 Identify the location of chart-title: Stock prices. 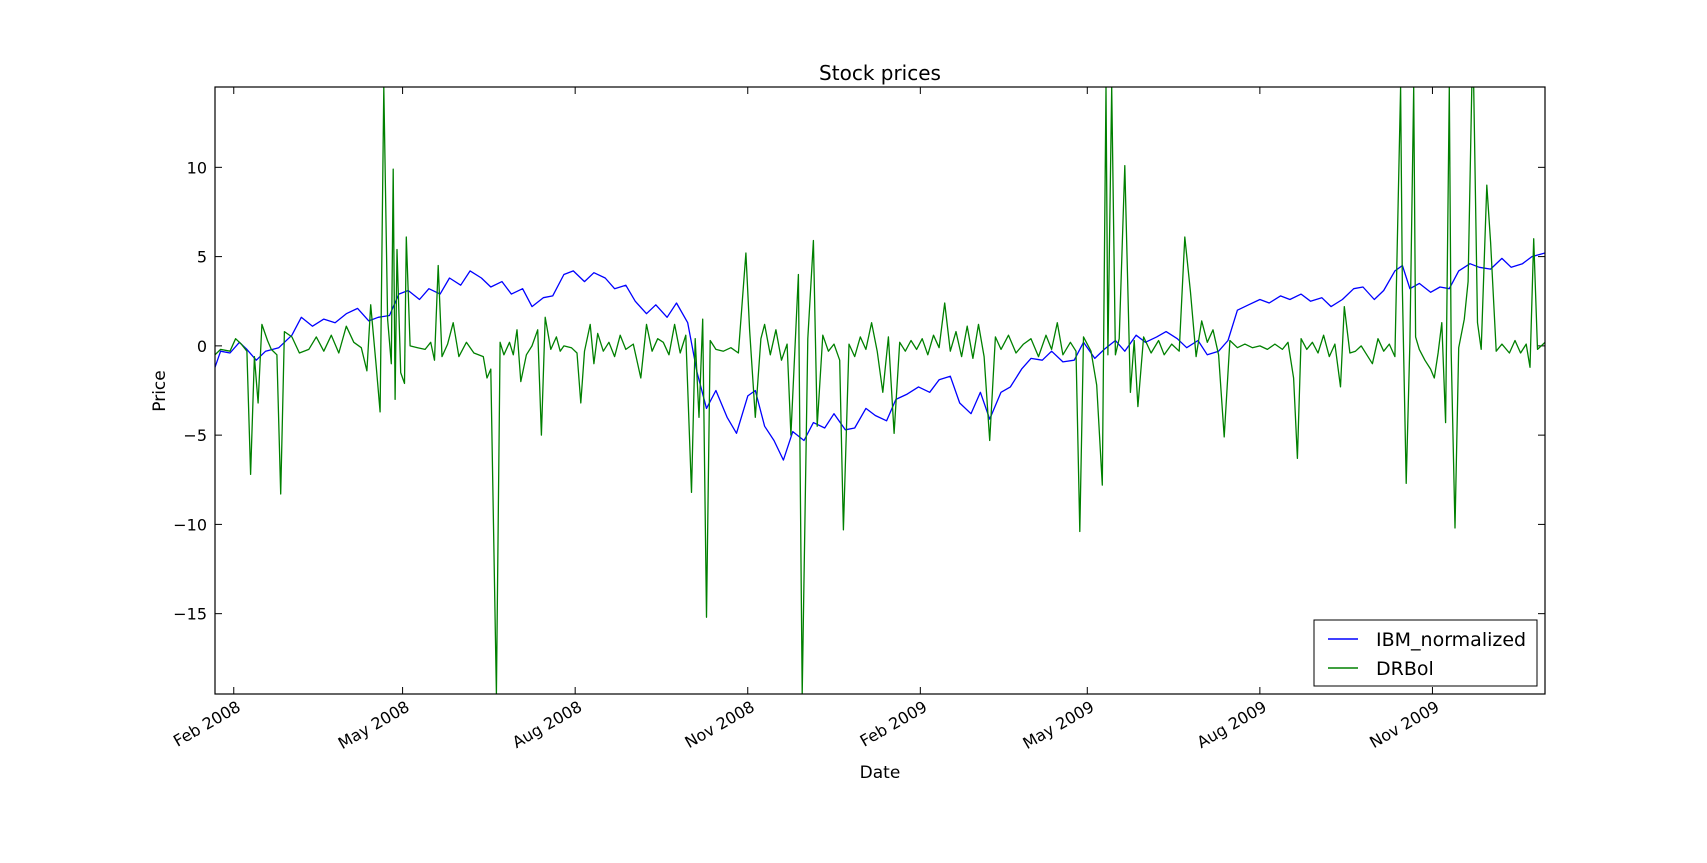
(880, 73).